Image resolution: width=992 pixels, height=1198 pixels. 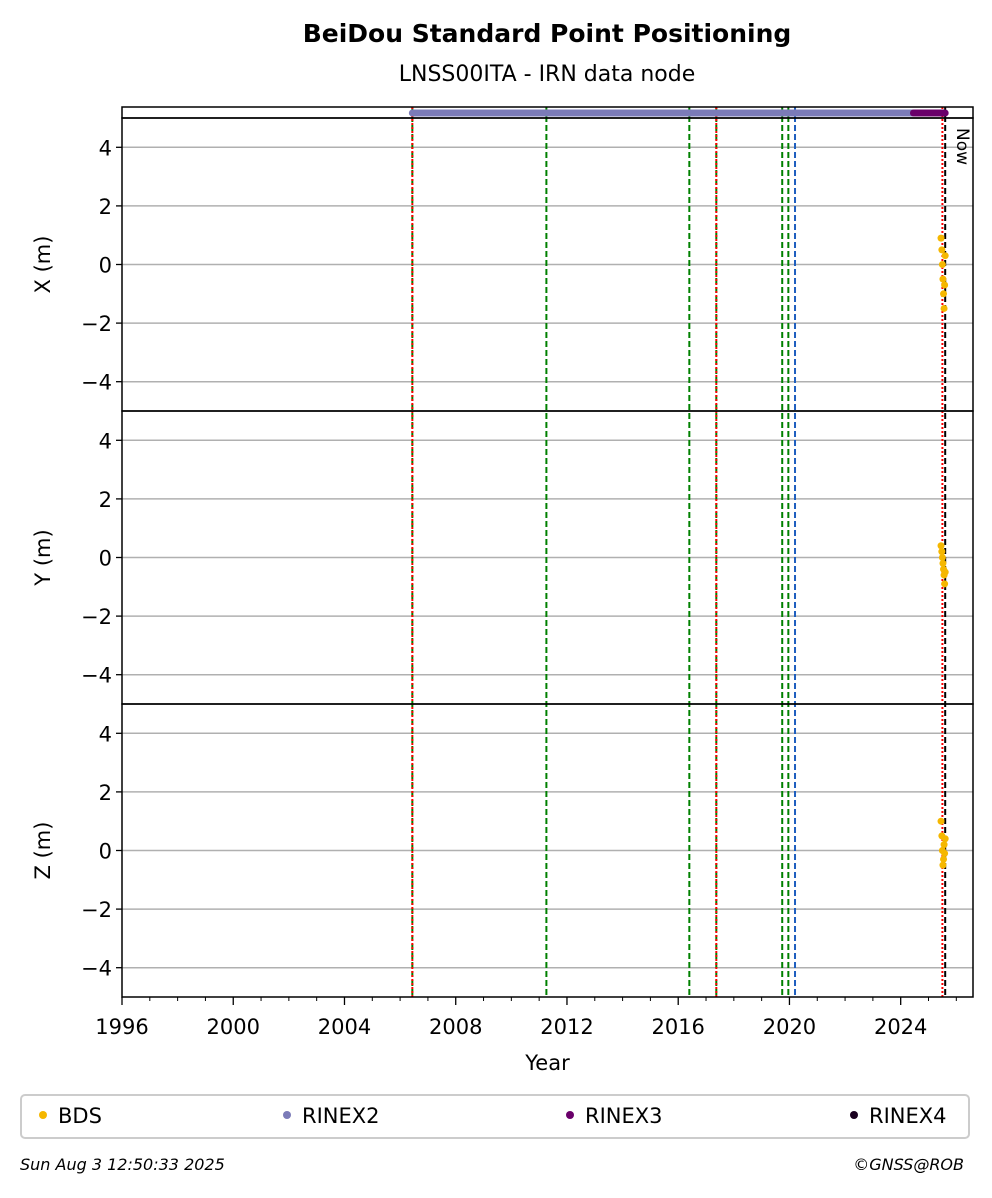 I want to click on legend-label: RINEX2, so click(x=341, y=1116).